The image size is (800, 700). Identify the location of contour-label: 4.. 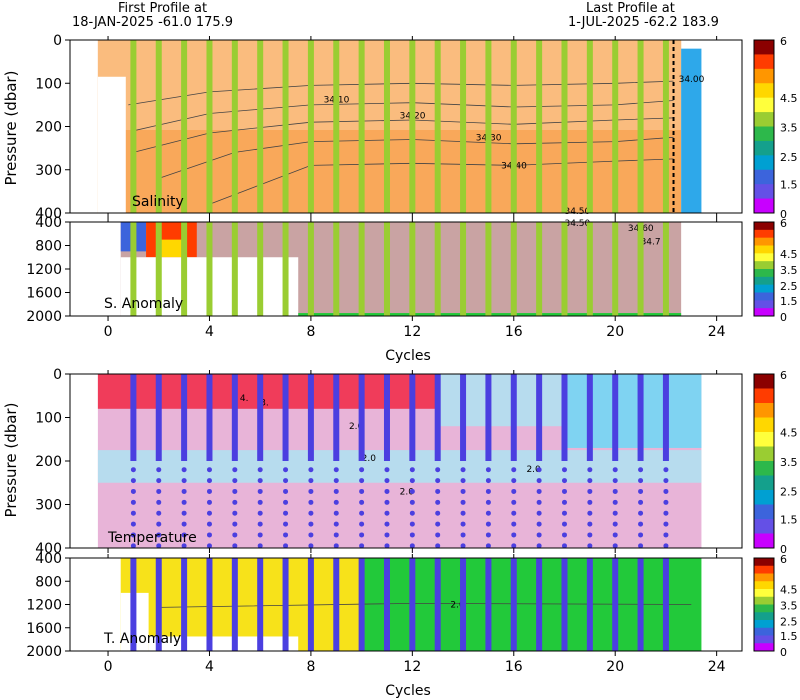
(244, 399).